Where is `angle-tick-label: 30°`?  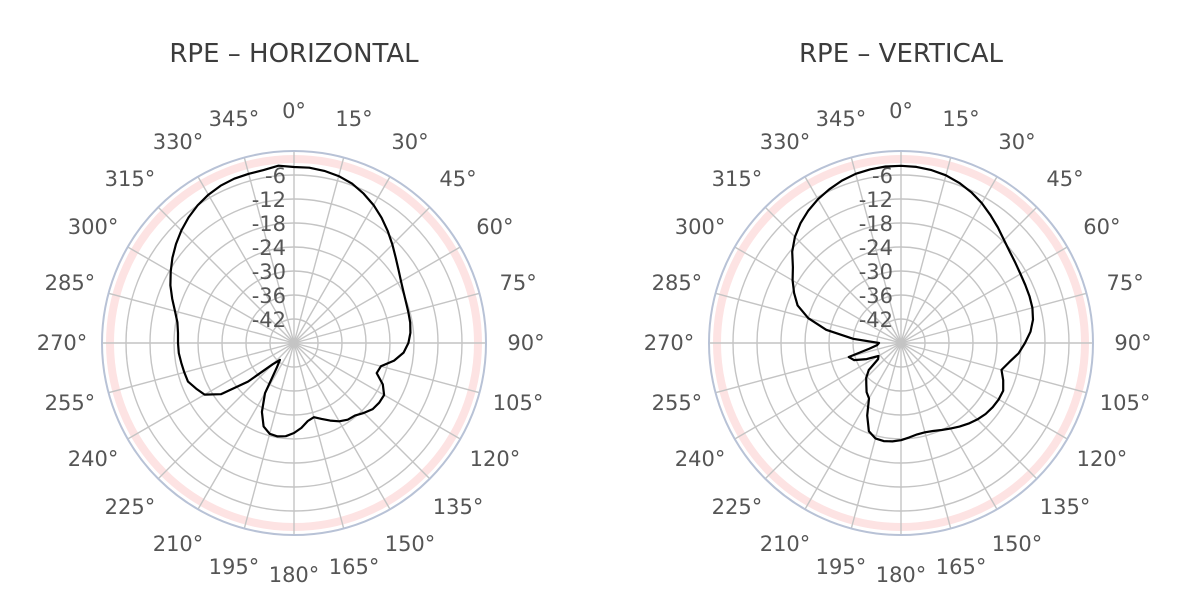
angle-tick-label: 30° is located at coordinates (409, 142).